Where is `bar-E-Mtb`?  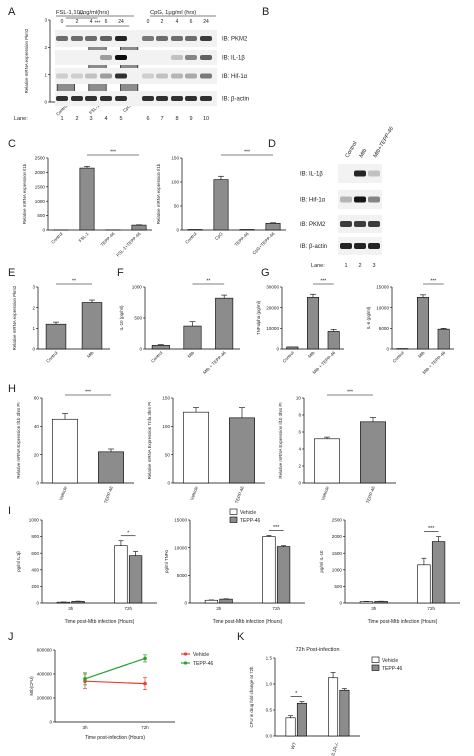 bar-E-Mtb is located at coordinates (92, 326).